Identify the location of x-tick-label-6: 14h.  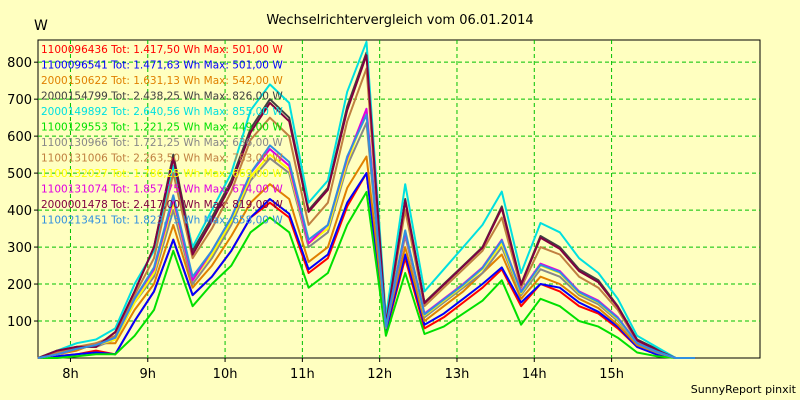
(534, 374).